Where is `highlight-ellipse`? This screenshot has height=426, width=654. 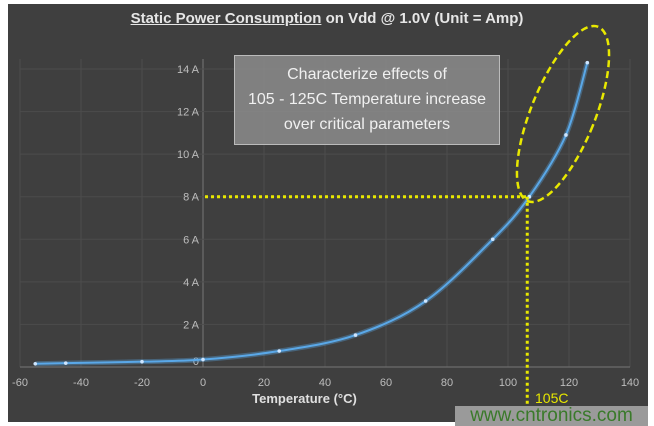 highlight-ellipse is located at coordinates (563, 114).